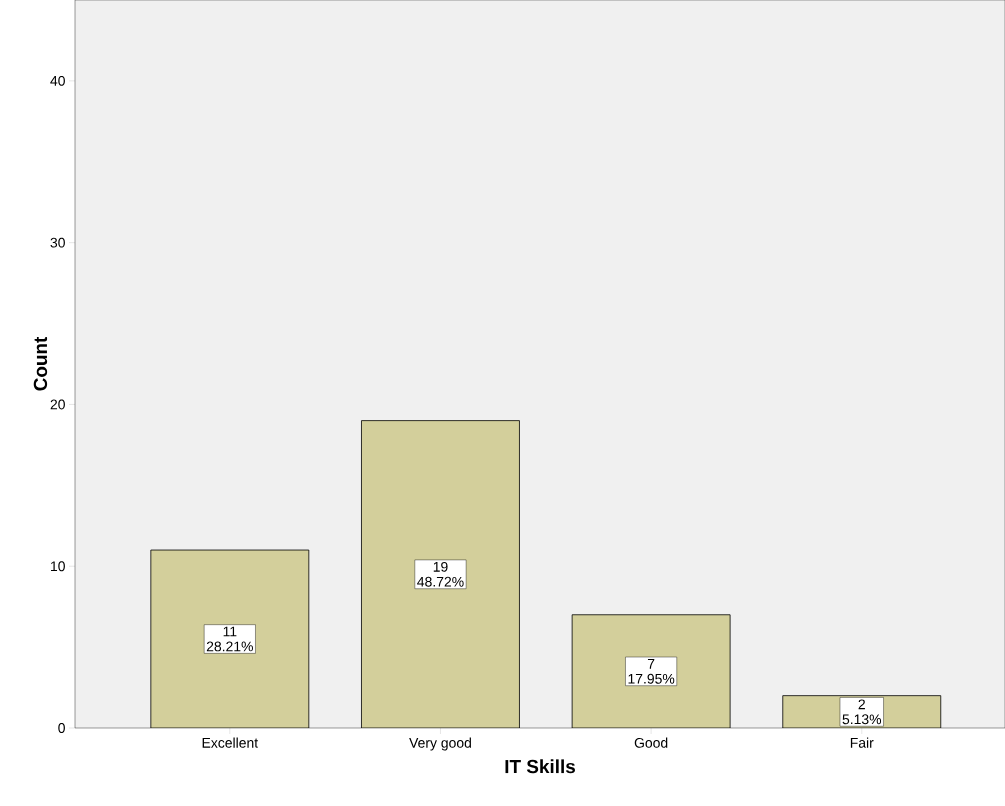 Image resolution: width=1005 pixels, height=806 pixels. I want to click on annotation: 48.72%, so click(440, 581).